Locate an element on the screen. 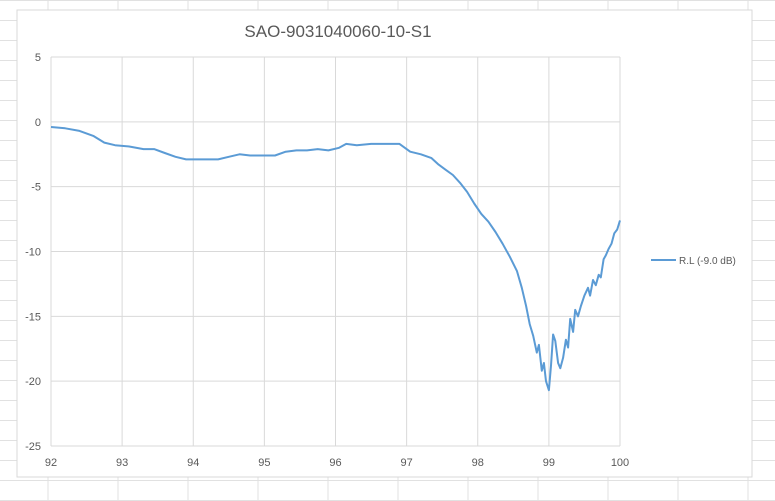  chart-title: SAO-9031040060-10-S1 is located at coordinates (337, 31).